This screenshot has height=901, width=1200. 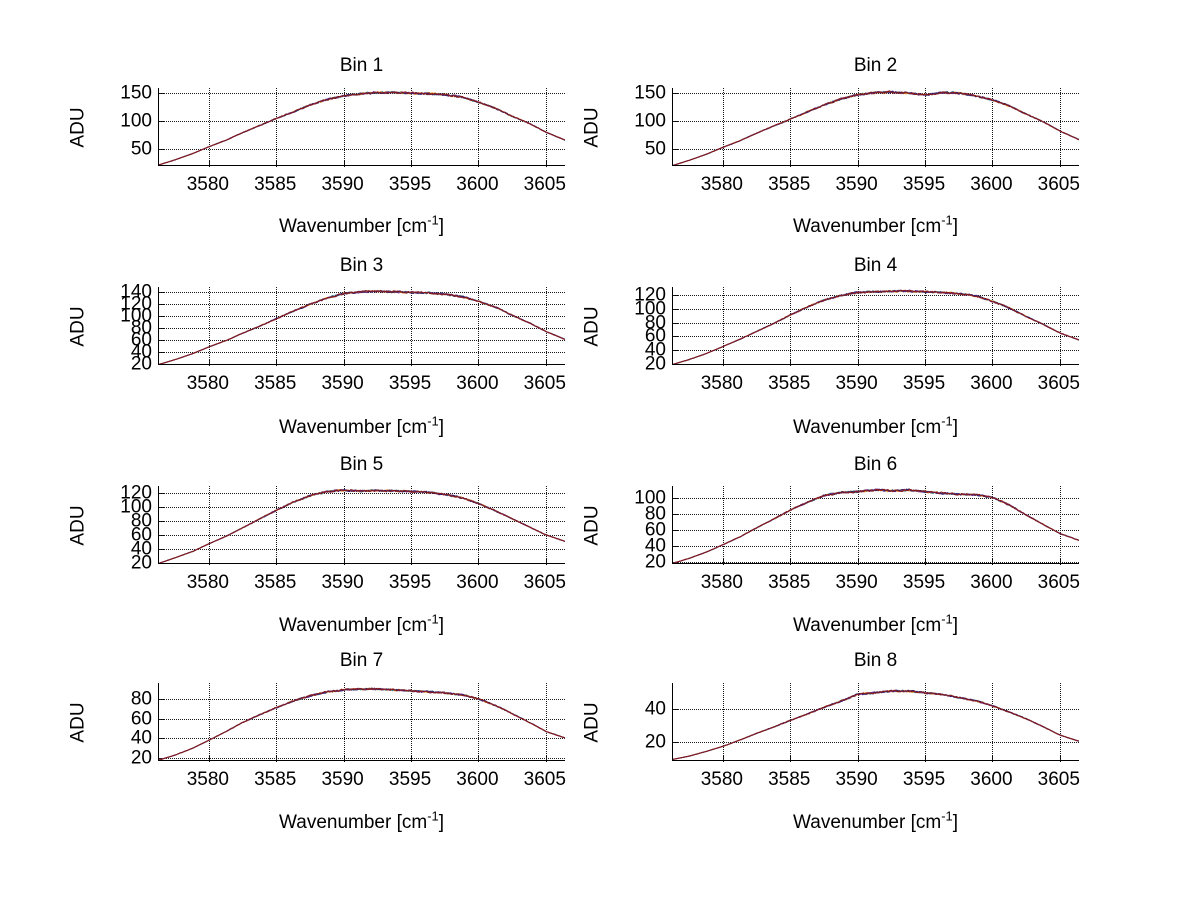 What do you see at coordinates (875, 464) in the screenshot?
I see `subplot-title: Bin 6` at bounding box center [875, 464].